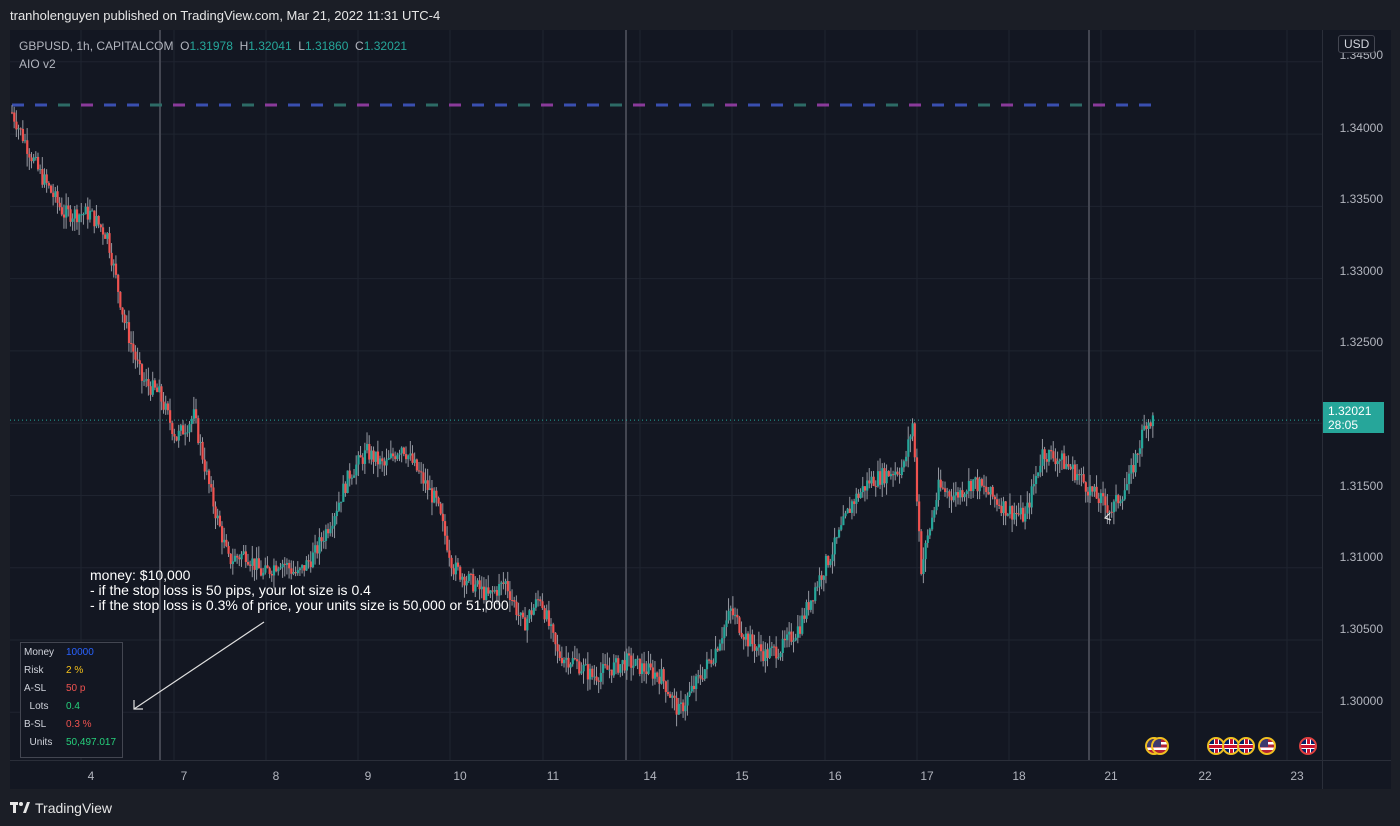 The width and height of the screenshot is (1400, 826). Describe the element at coordinates (76, 688) in the screenshot. I see `asl-value: 50 p` at that location.